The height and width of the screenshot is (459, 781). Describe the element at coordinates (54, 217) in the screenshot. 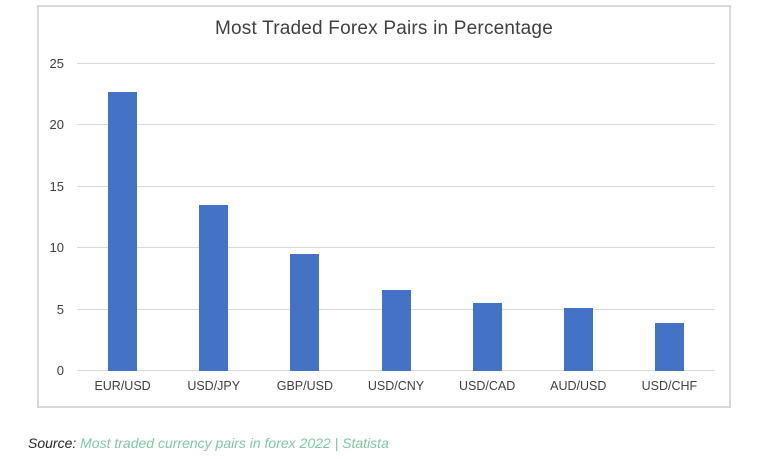

I see `y-axis: 0 5 10 15 20 25` at that location.